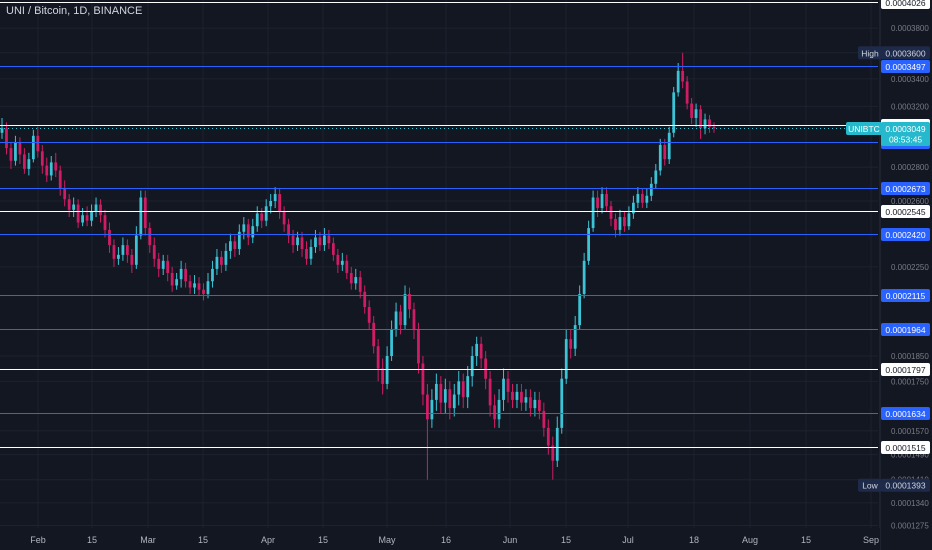 This screenshot has height=550, width=932. I want to click on level-label: 0.0001515, so click(905, 448).